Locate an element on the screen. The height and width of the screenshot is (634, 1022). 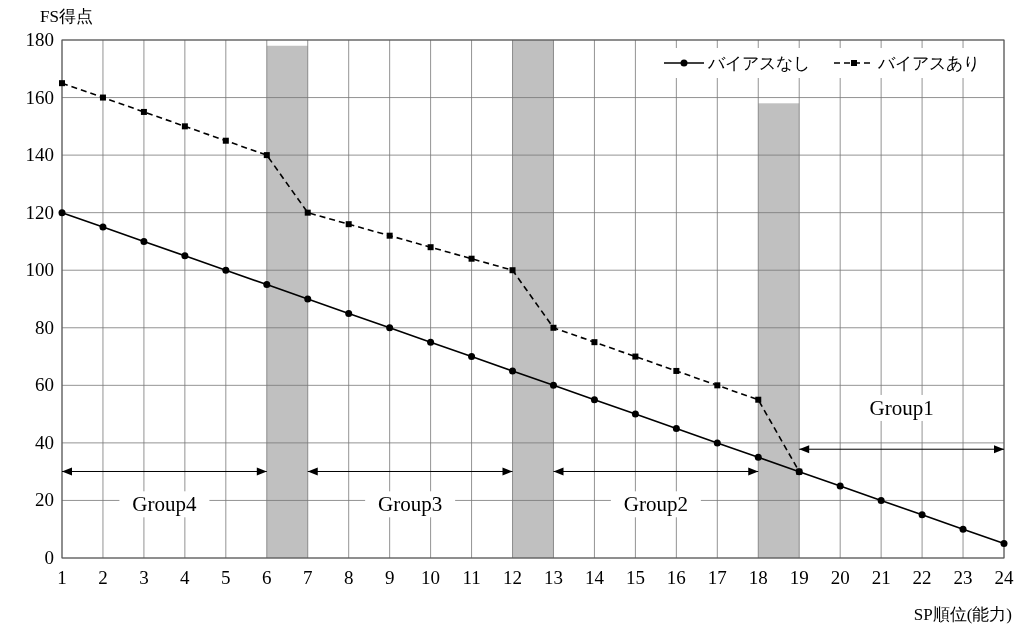
x-tick-label: 14 is located at coordinates (594, 577).